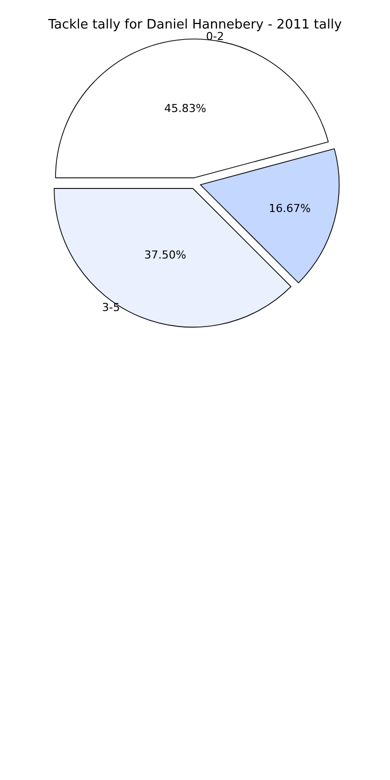 This screenshot has height=780, width=390. What do you see at coordinates (215, 36) in the screenshot?
I see `slice-label: 0-2` at bounding box center [215, 36].